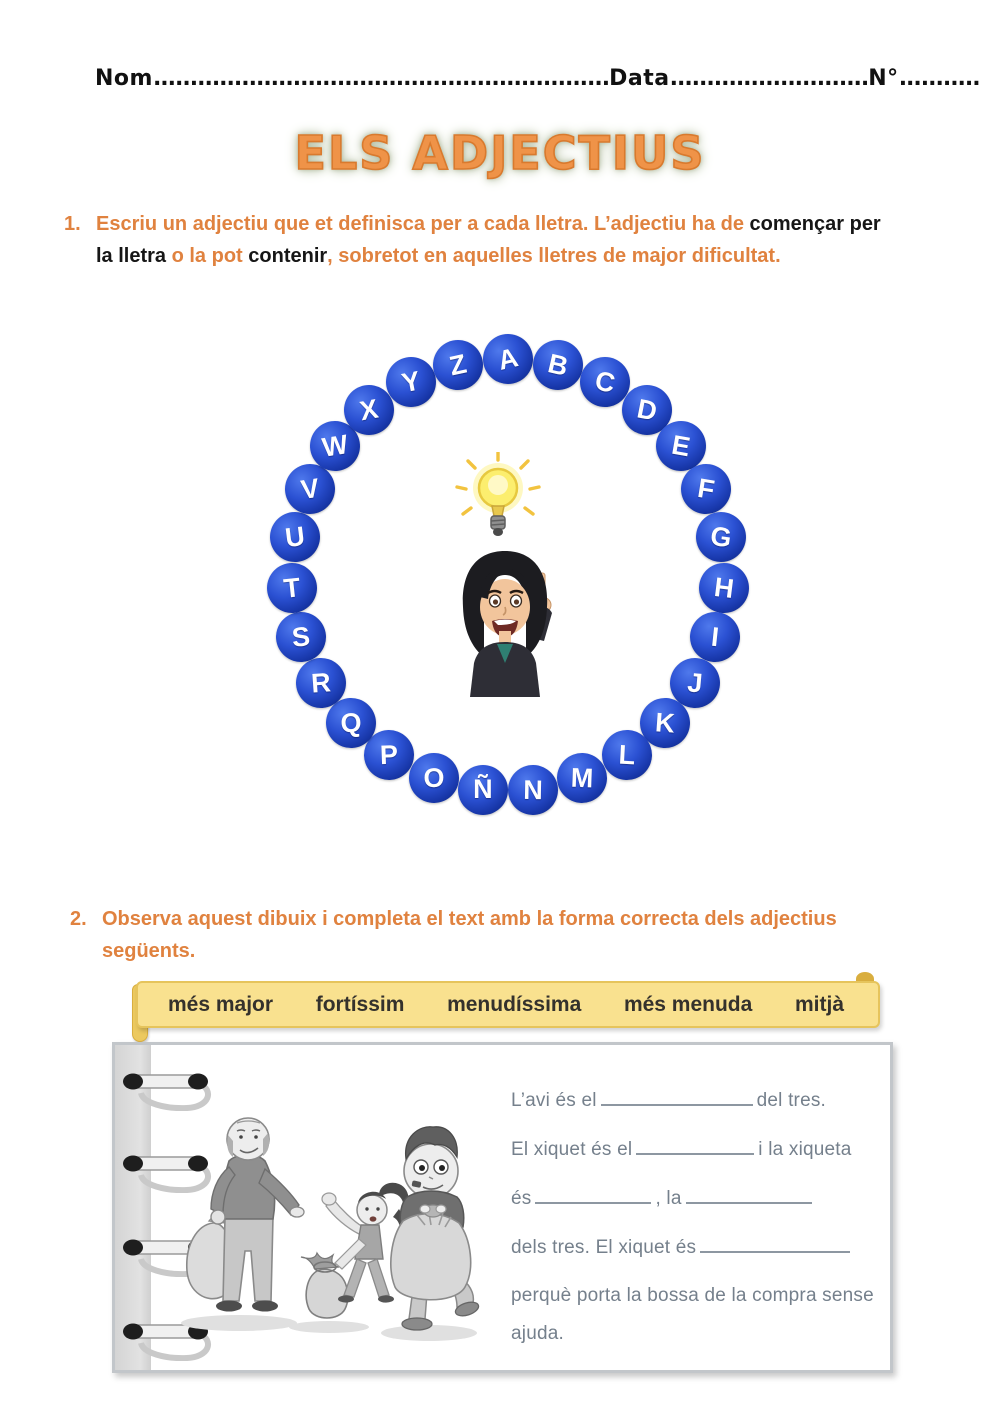 The image size is (1000, 1413). I want to click on lightbulb-icon, so click(498, 494).